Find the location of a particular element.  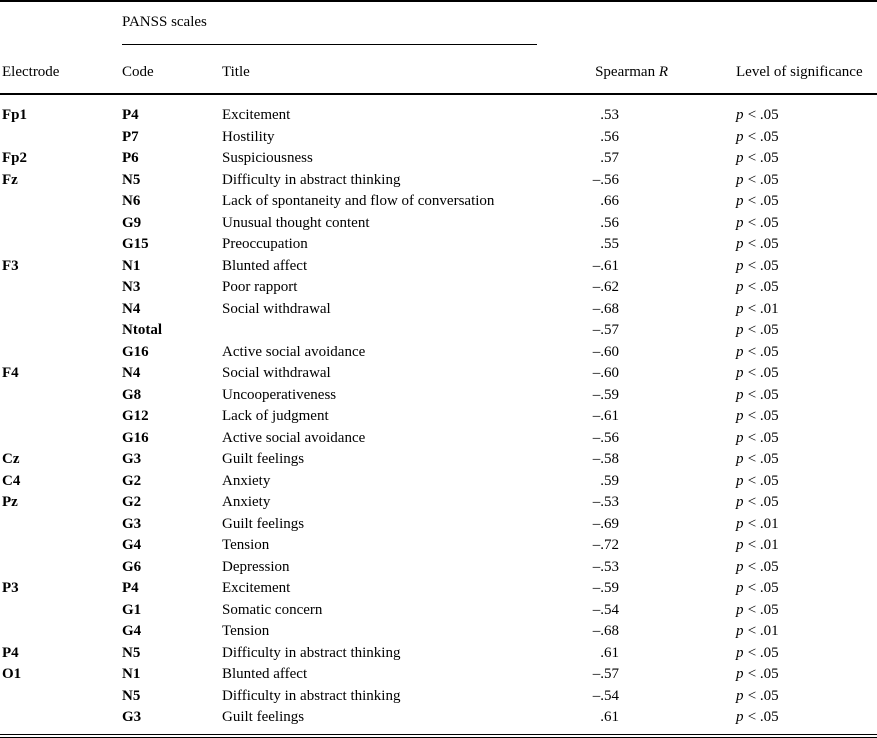

electrode-cell: P4 is located at coordinates (10, 652).